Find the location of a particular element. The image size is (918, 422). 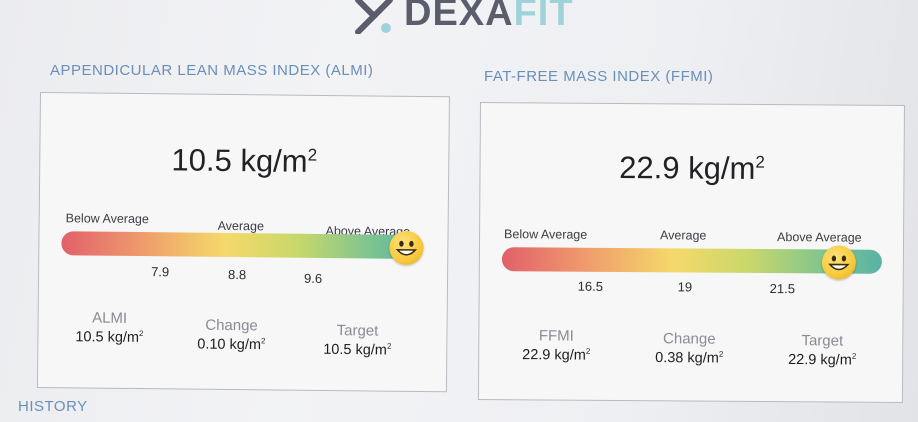

ffmi-band-below-average: Below Average is located at coordinates (546, 234).